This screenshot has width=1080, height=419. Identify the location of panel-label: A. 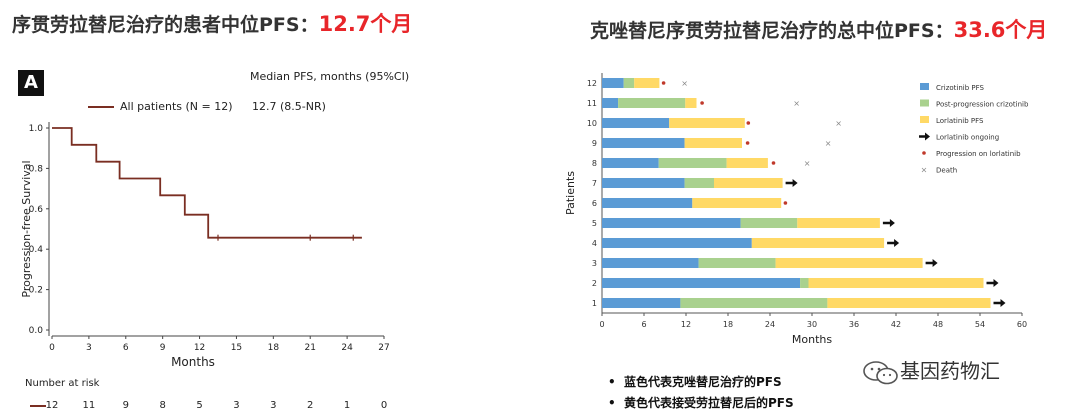
(31, 83).